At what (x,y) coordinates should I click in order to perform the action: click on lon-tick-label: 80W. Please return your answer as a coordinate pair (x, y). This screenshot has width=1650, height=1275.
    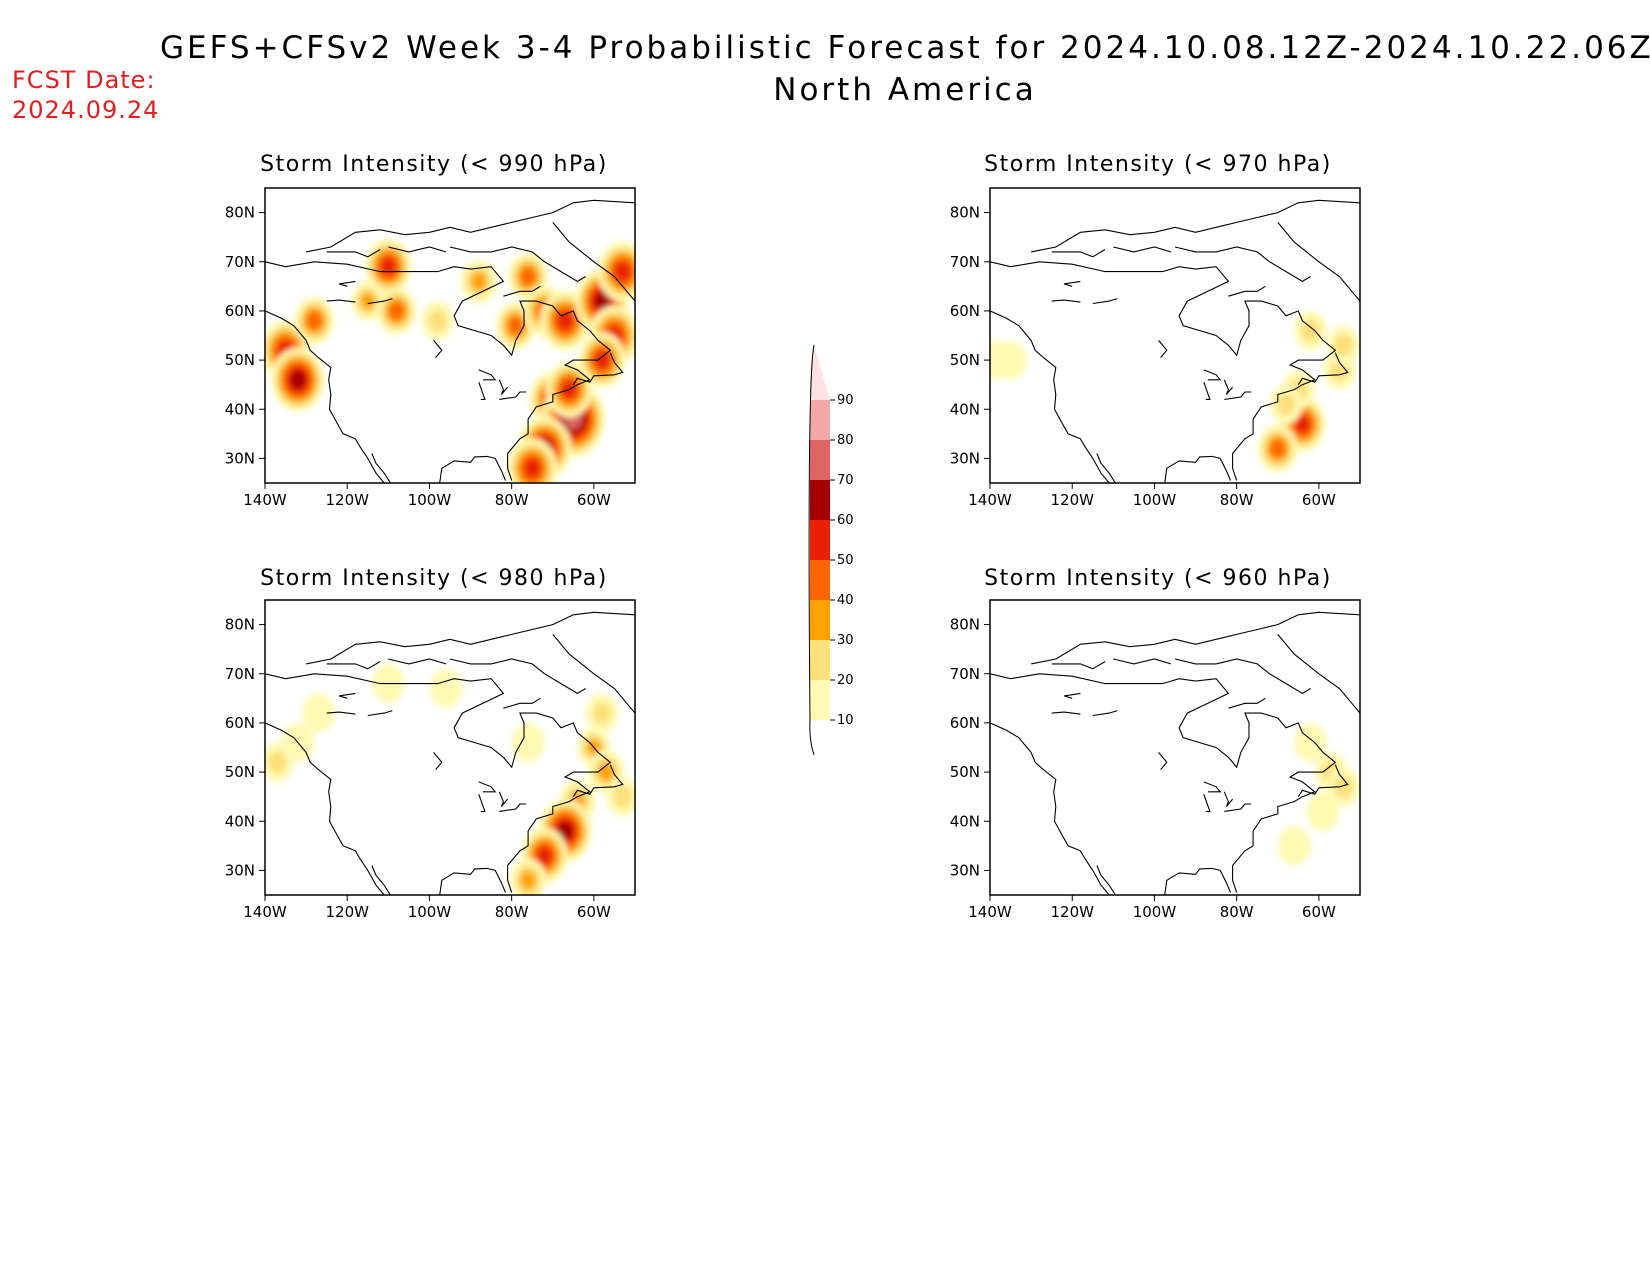
    Looking at the image, I should click on (512, 912).